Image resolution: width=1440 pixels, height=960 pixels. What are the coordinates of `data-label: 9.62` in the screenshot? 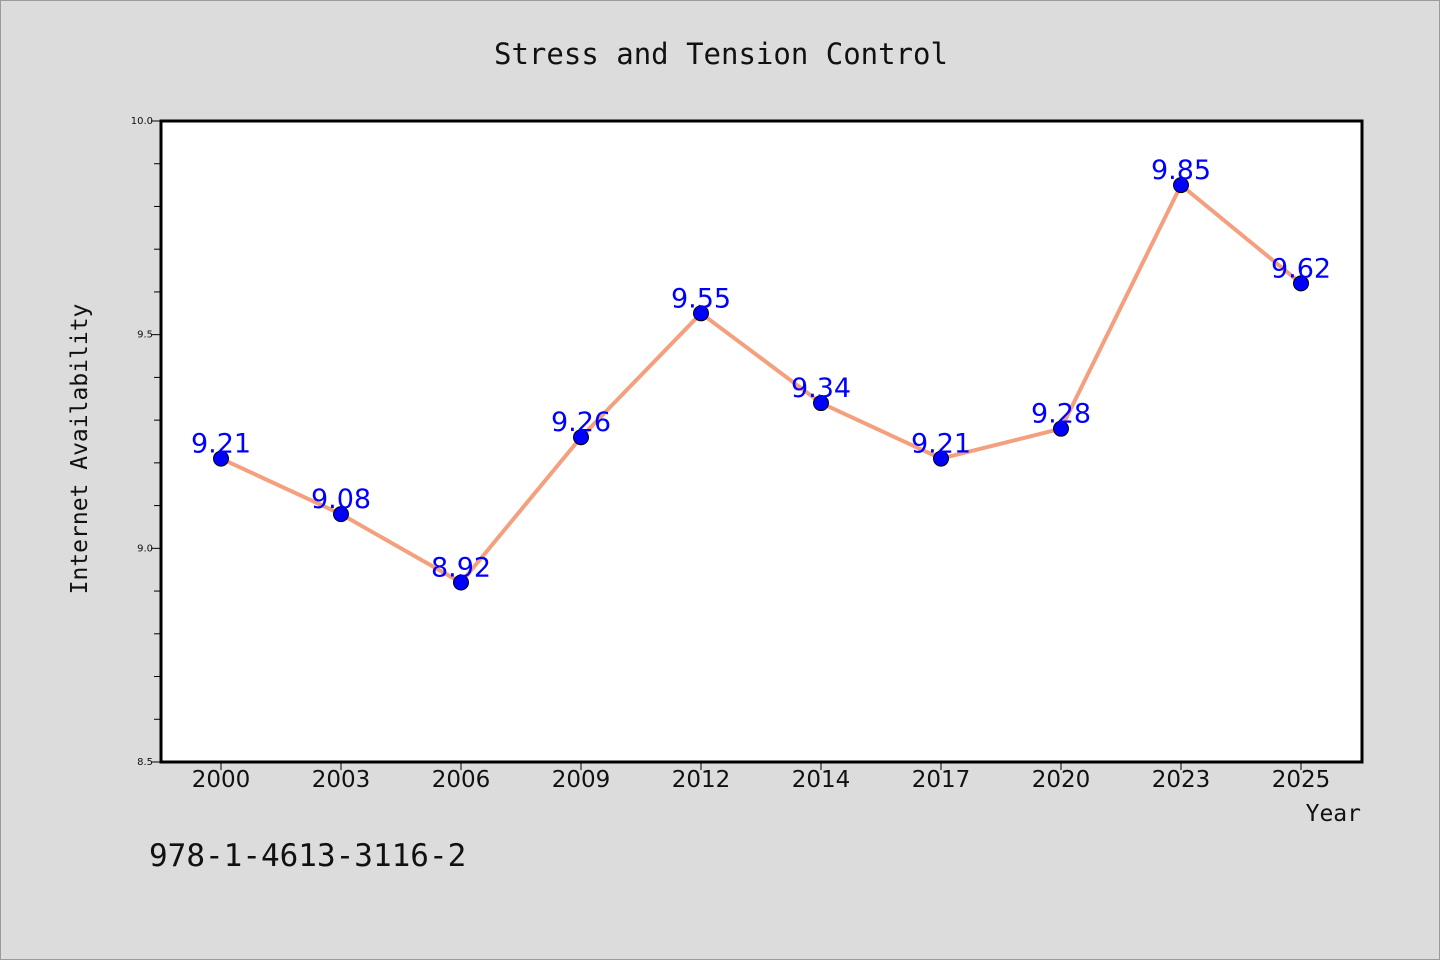 It's located at (1301, 268).